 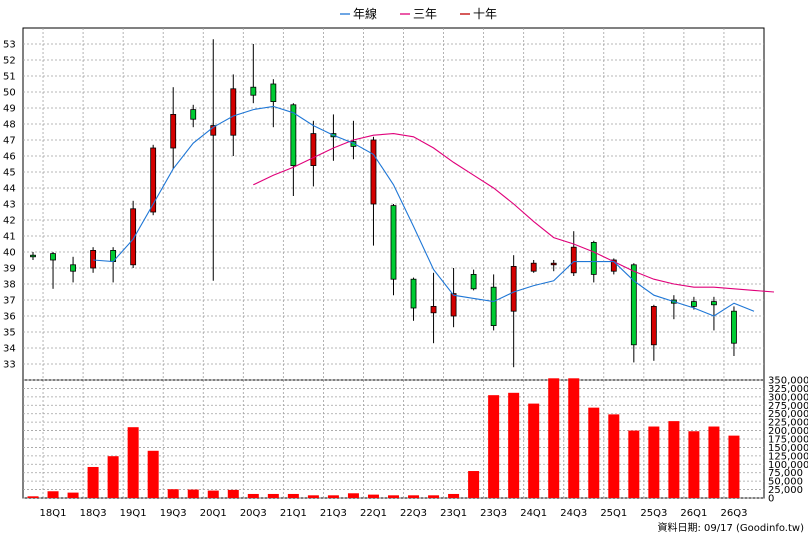 I want to click on price-tick-label: 47, so click(x=9, y=141).